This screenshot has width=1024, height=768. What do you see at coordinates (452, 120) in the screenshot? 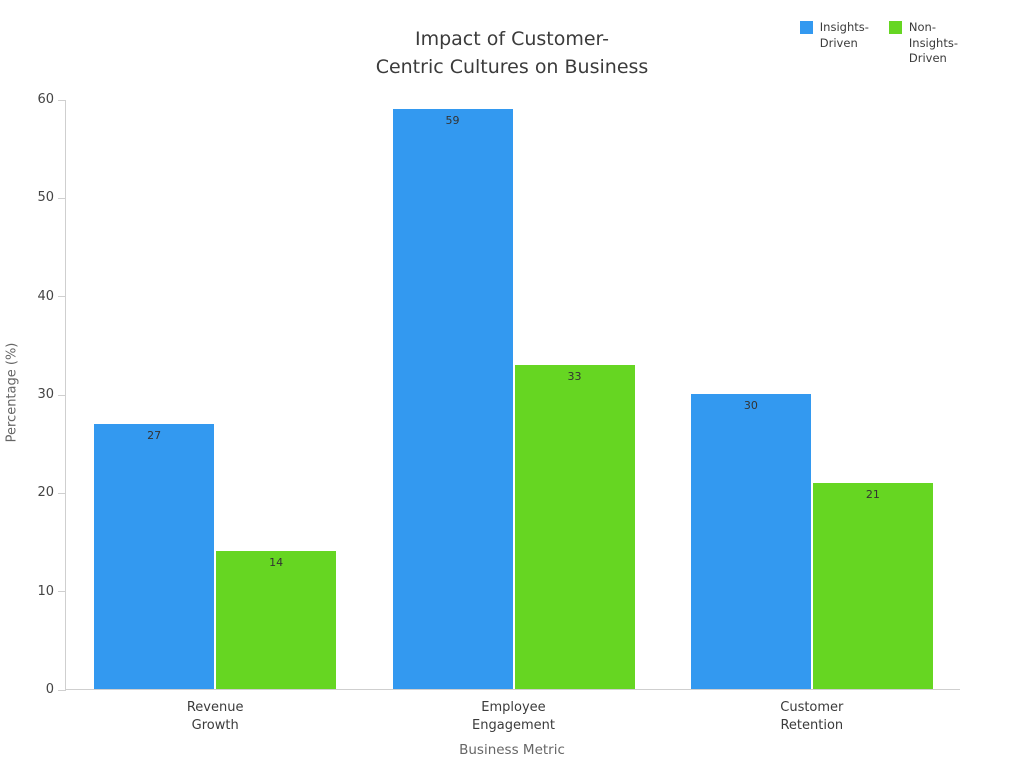
I see `bar-value-label: 59` at bounding box center [452, 120].